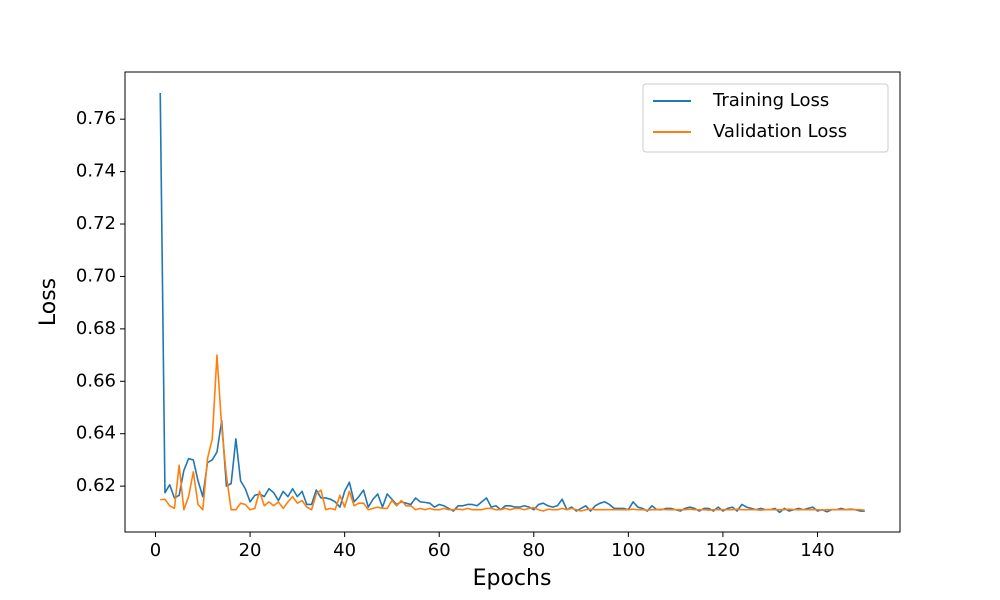 This screenshot has width=1000, height=600. What do you see at coordinates (96, 485) in the screenshot?
I see `y-tick-label: 0.62` at bounding box center [96, 485].